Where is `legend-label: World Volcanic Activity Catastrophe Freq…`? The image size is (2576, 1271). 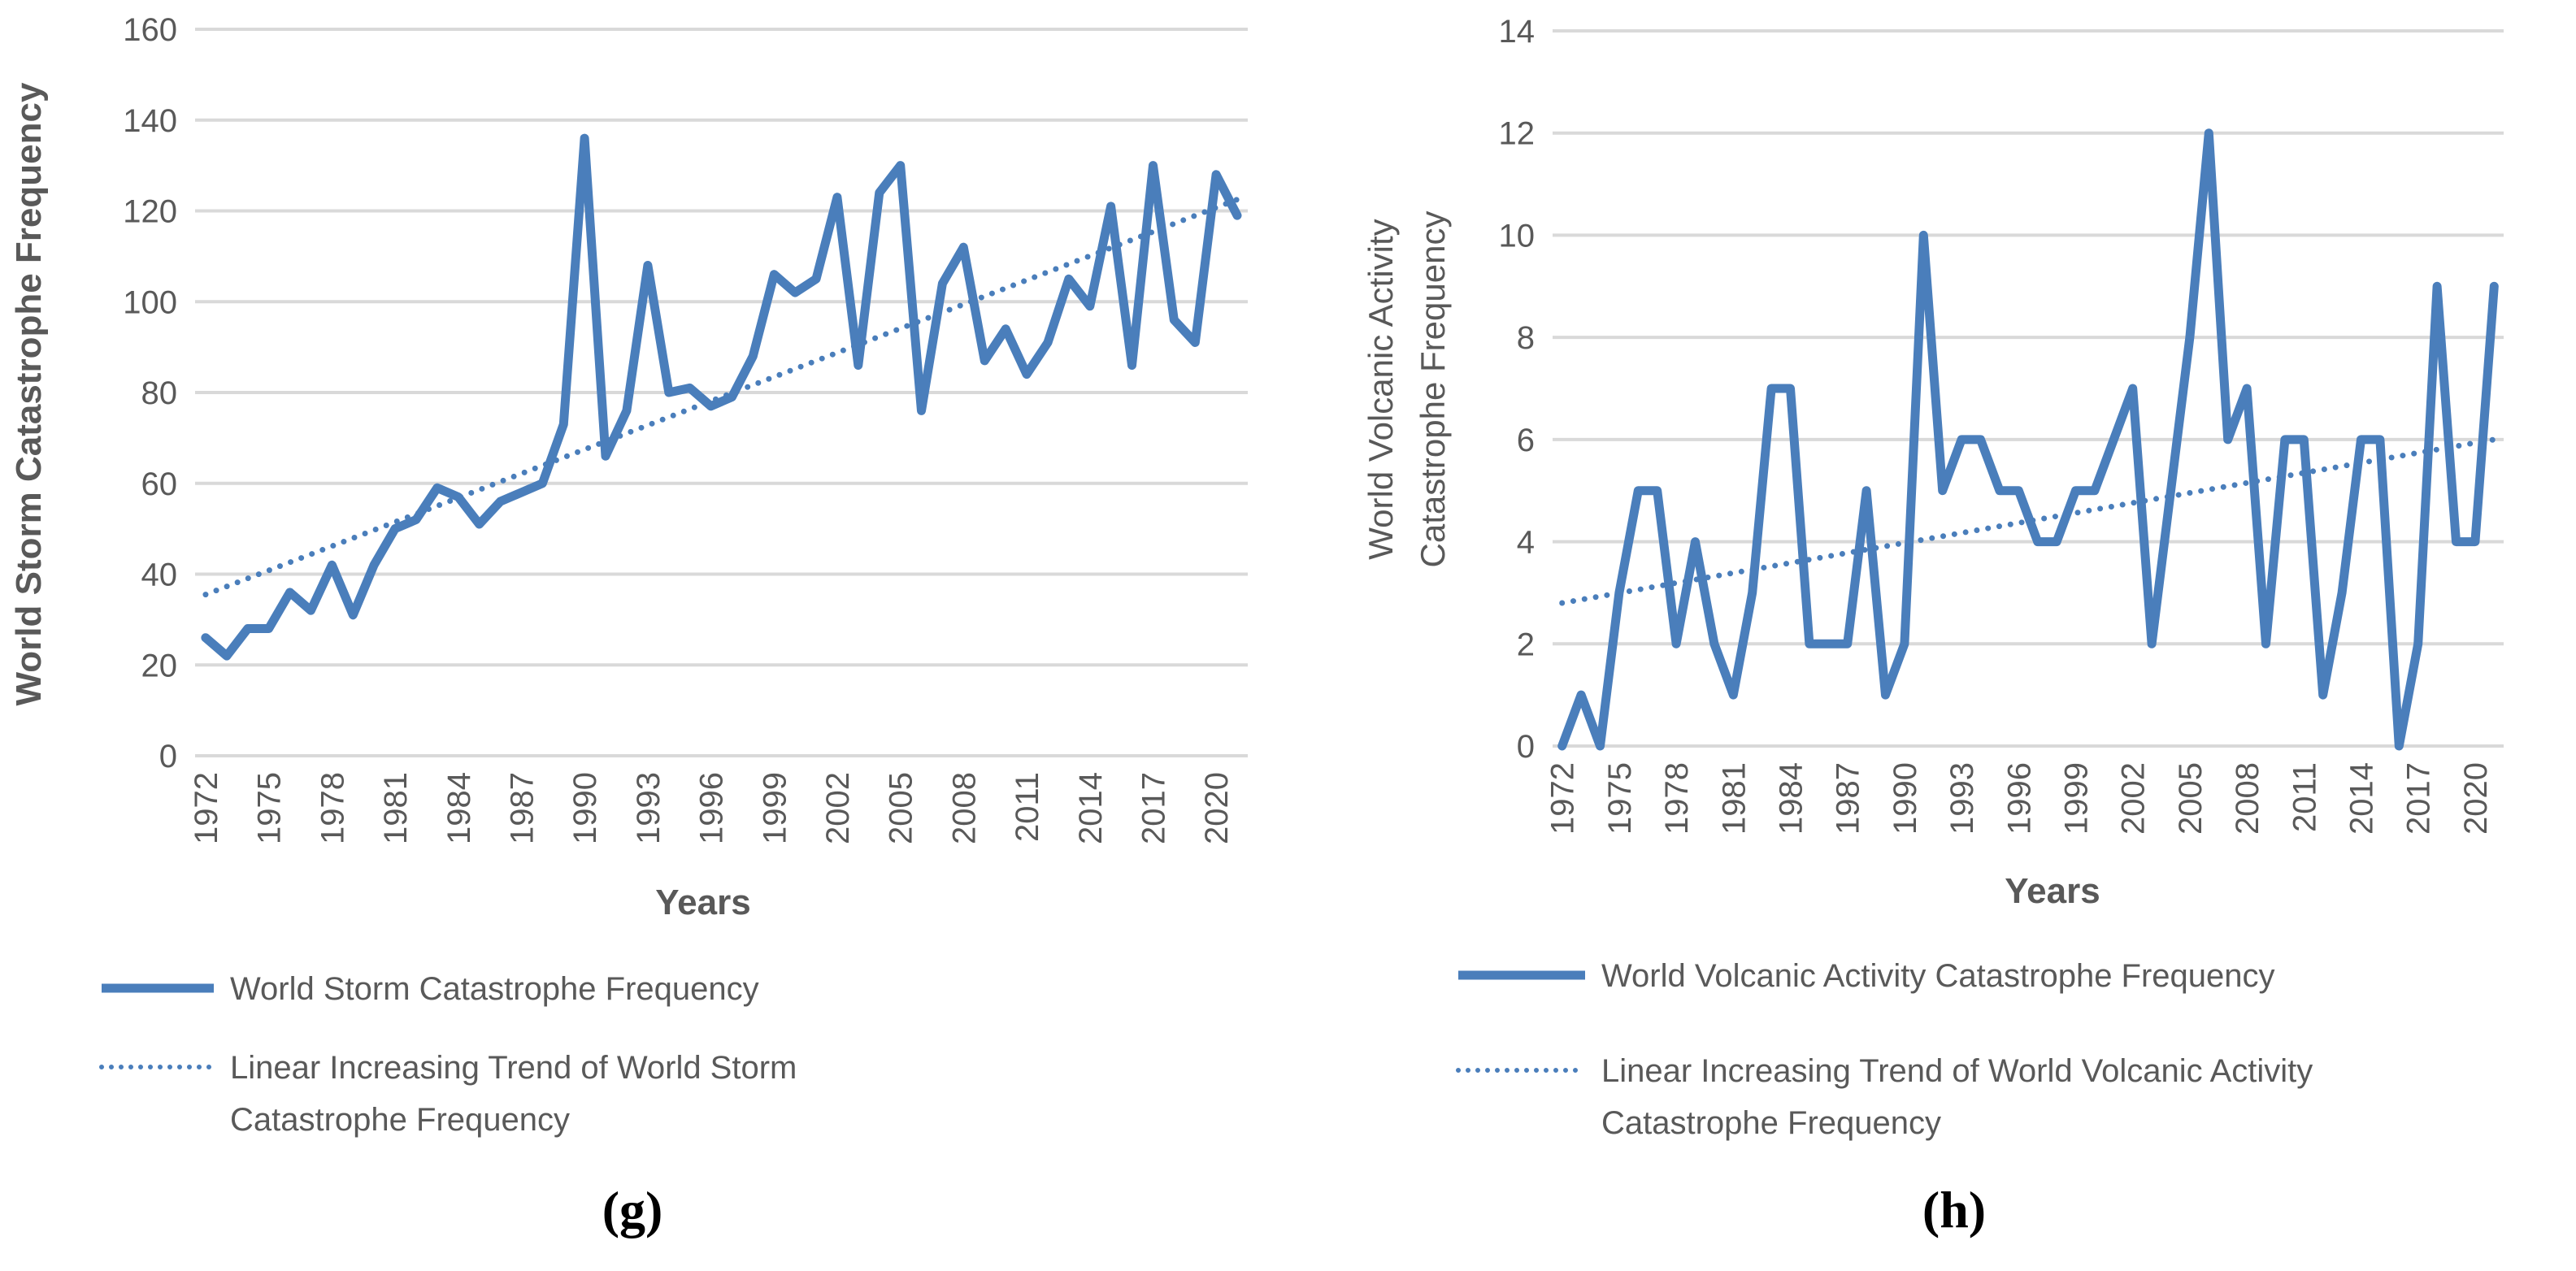
legend-label: World Volcanic Activity Catastrophe Freq… is located at coordinates (1938, 976).